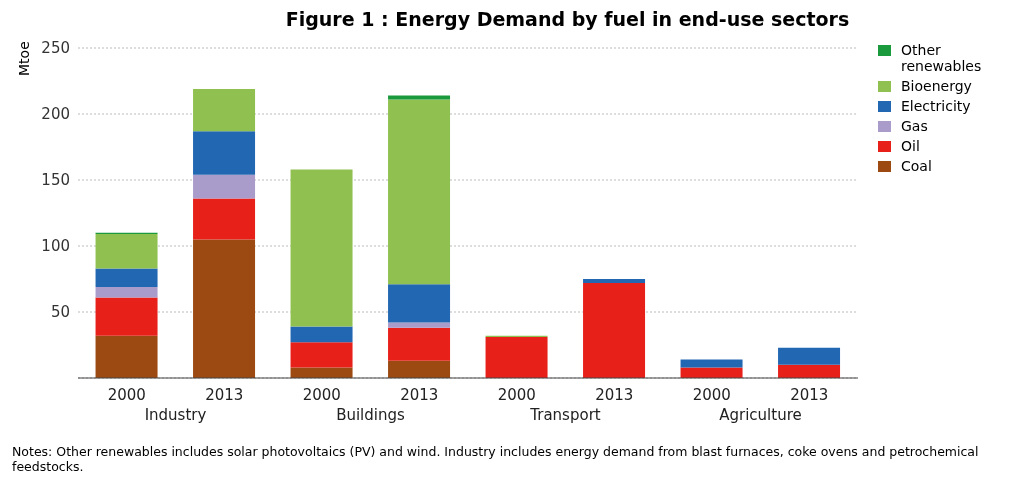 The width and height of the screenshot is (1035, 495). I want to click on text: Transport, so click(565, 415).